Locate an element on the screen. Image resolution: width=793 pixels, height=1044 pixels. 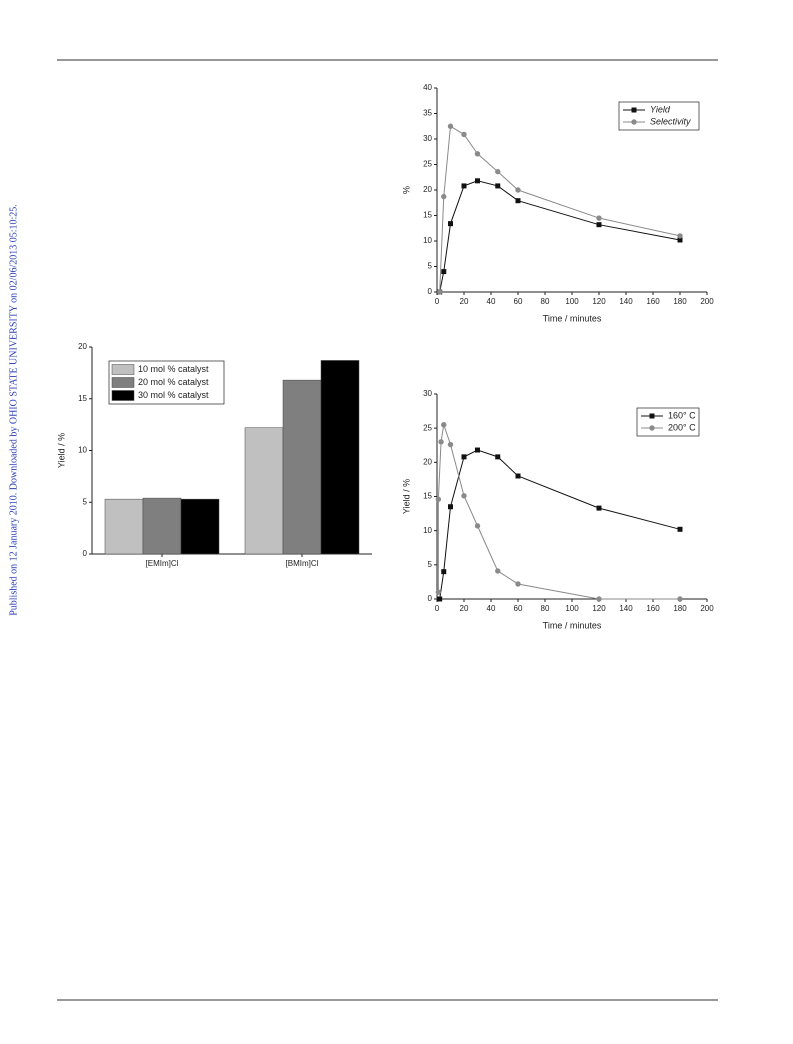
x-tick-label: 160 is located at coordinates (653, 301).